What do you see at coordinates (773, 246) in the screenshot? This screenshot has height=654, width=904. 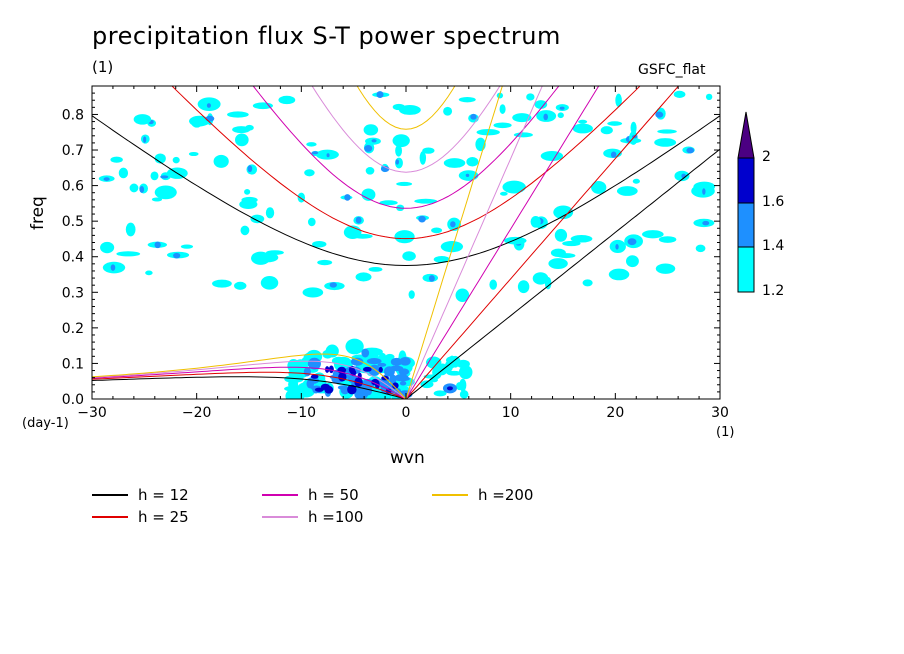 I see `colorbar-label: 1.4` at bounding box center [773, 246].